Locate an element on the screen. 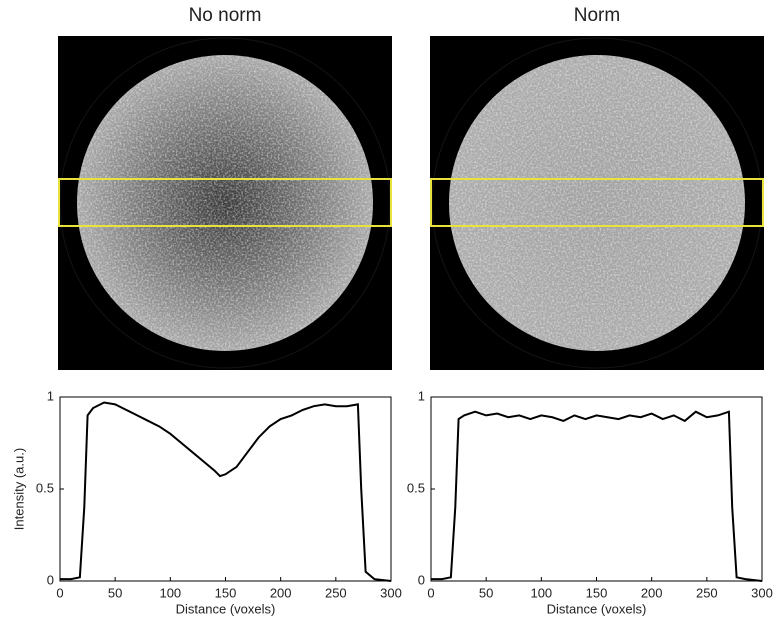  panel-title: No norm is located at coordinates (225, 15).